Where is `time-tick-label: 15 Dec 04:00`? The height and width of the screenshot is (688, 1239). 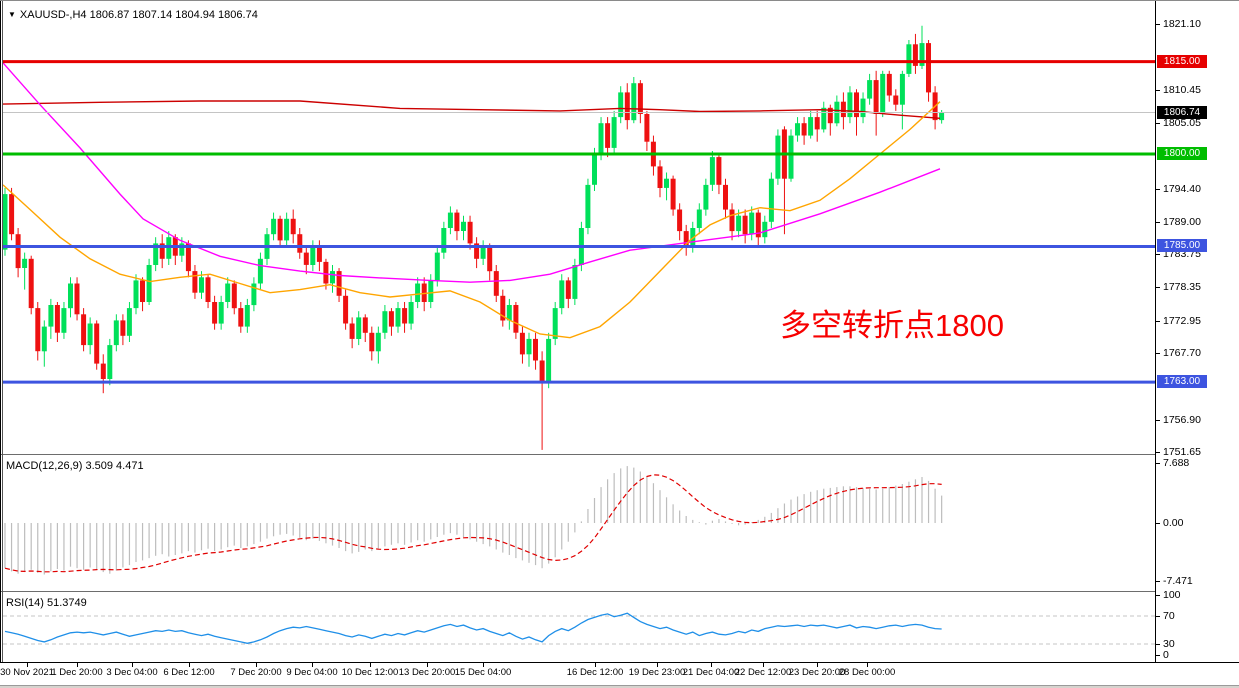 time-tick-label: 15 Dec 04:00 is located at coordinates (483, 672).